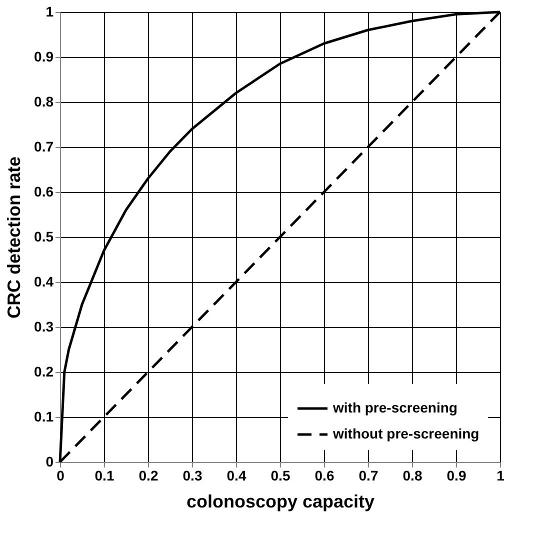 The height and width of the screenshot is (559, 548). What do you see at coordinates (412, 476) in the screenshot?
I see `x-tick-label: 0.8` at bounding box center [412, 476].